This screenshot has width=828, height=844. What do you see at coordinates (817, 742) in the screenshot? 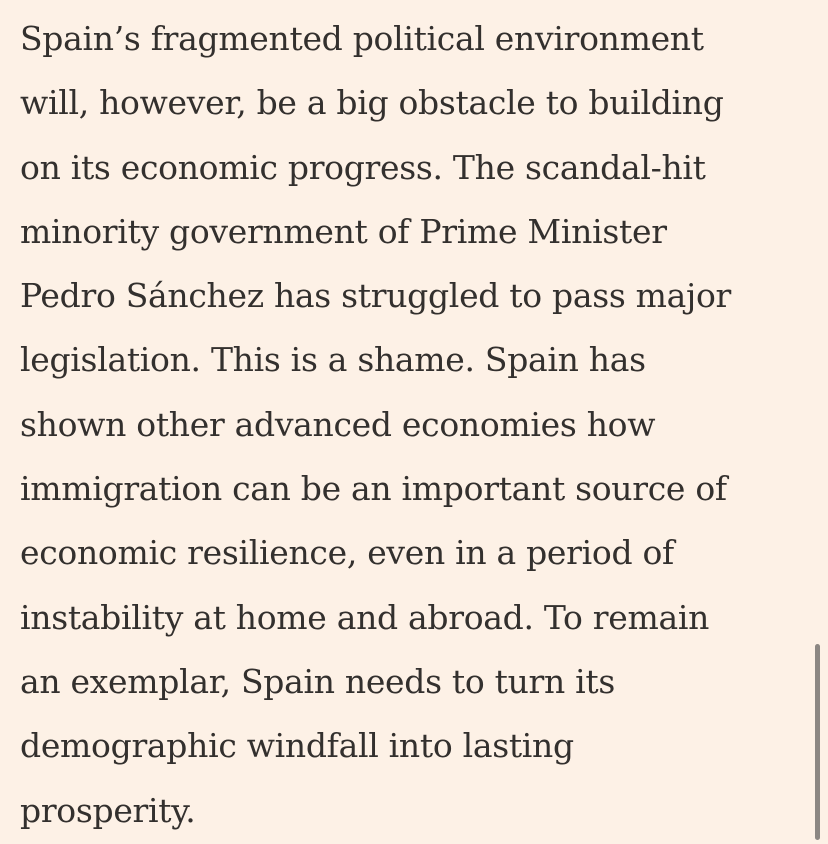
I see `scrollbar-thumb` at bounding box center [817, 742].